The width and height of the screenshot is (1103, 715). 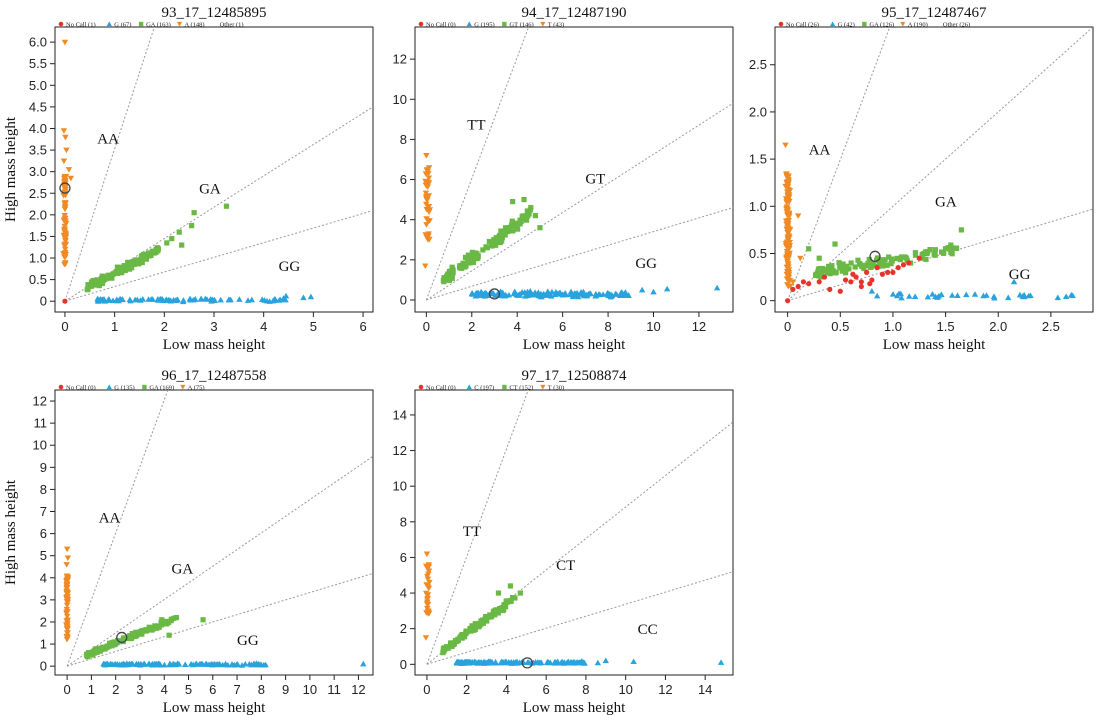 What do you see at coordinates (67, 594) in the screenshot?
I see `cluster-aa` at bounding box center [67, 594].